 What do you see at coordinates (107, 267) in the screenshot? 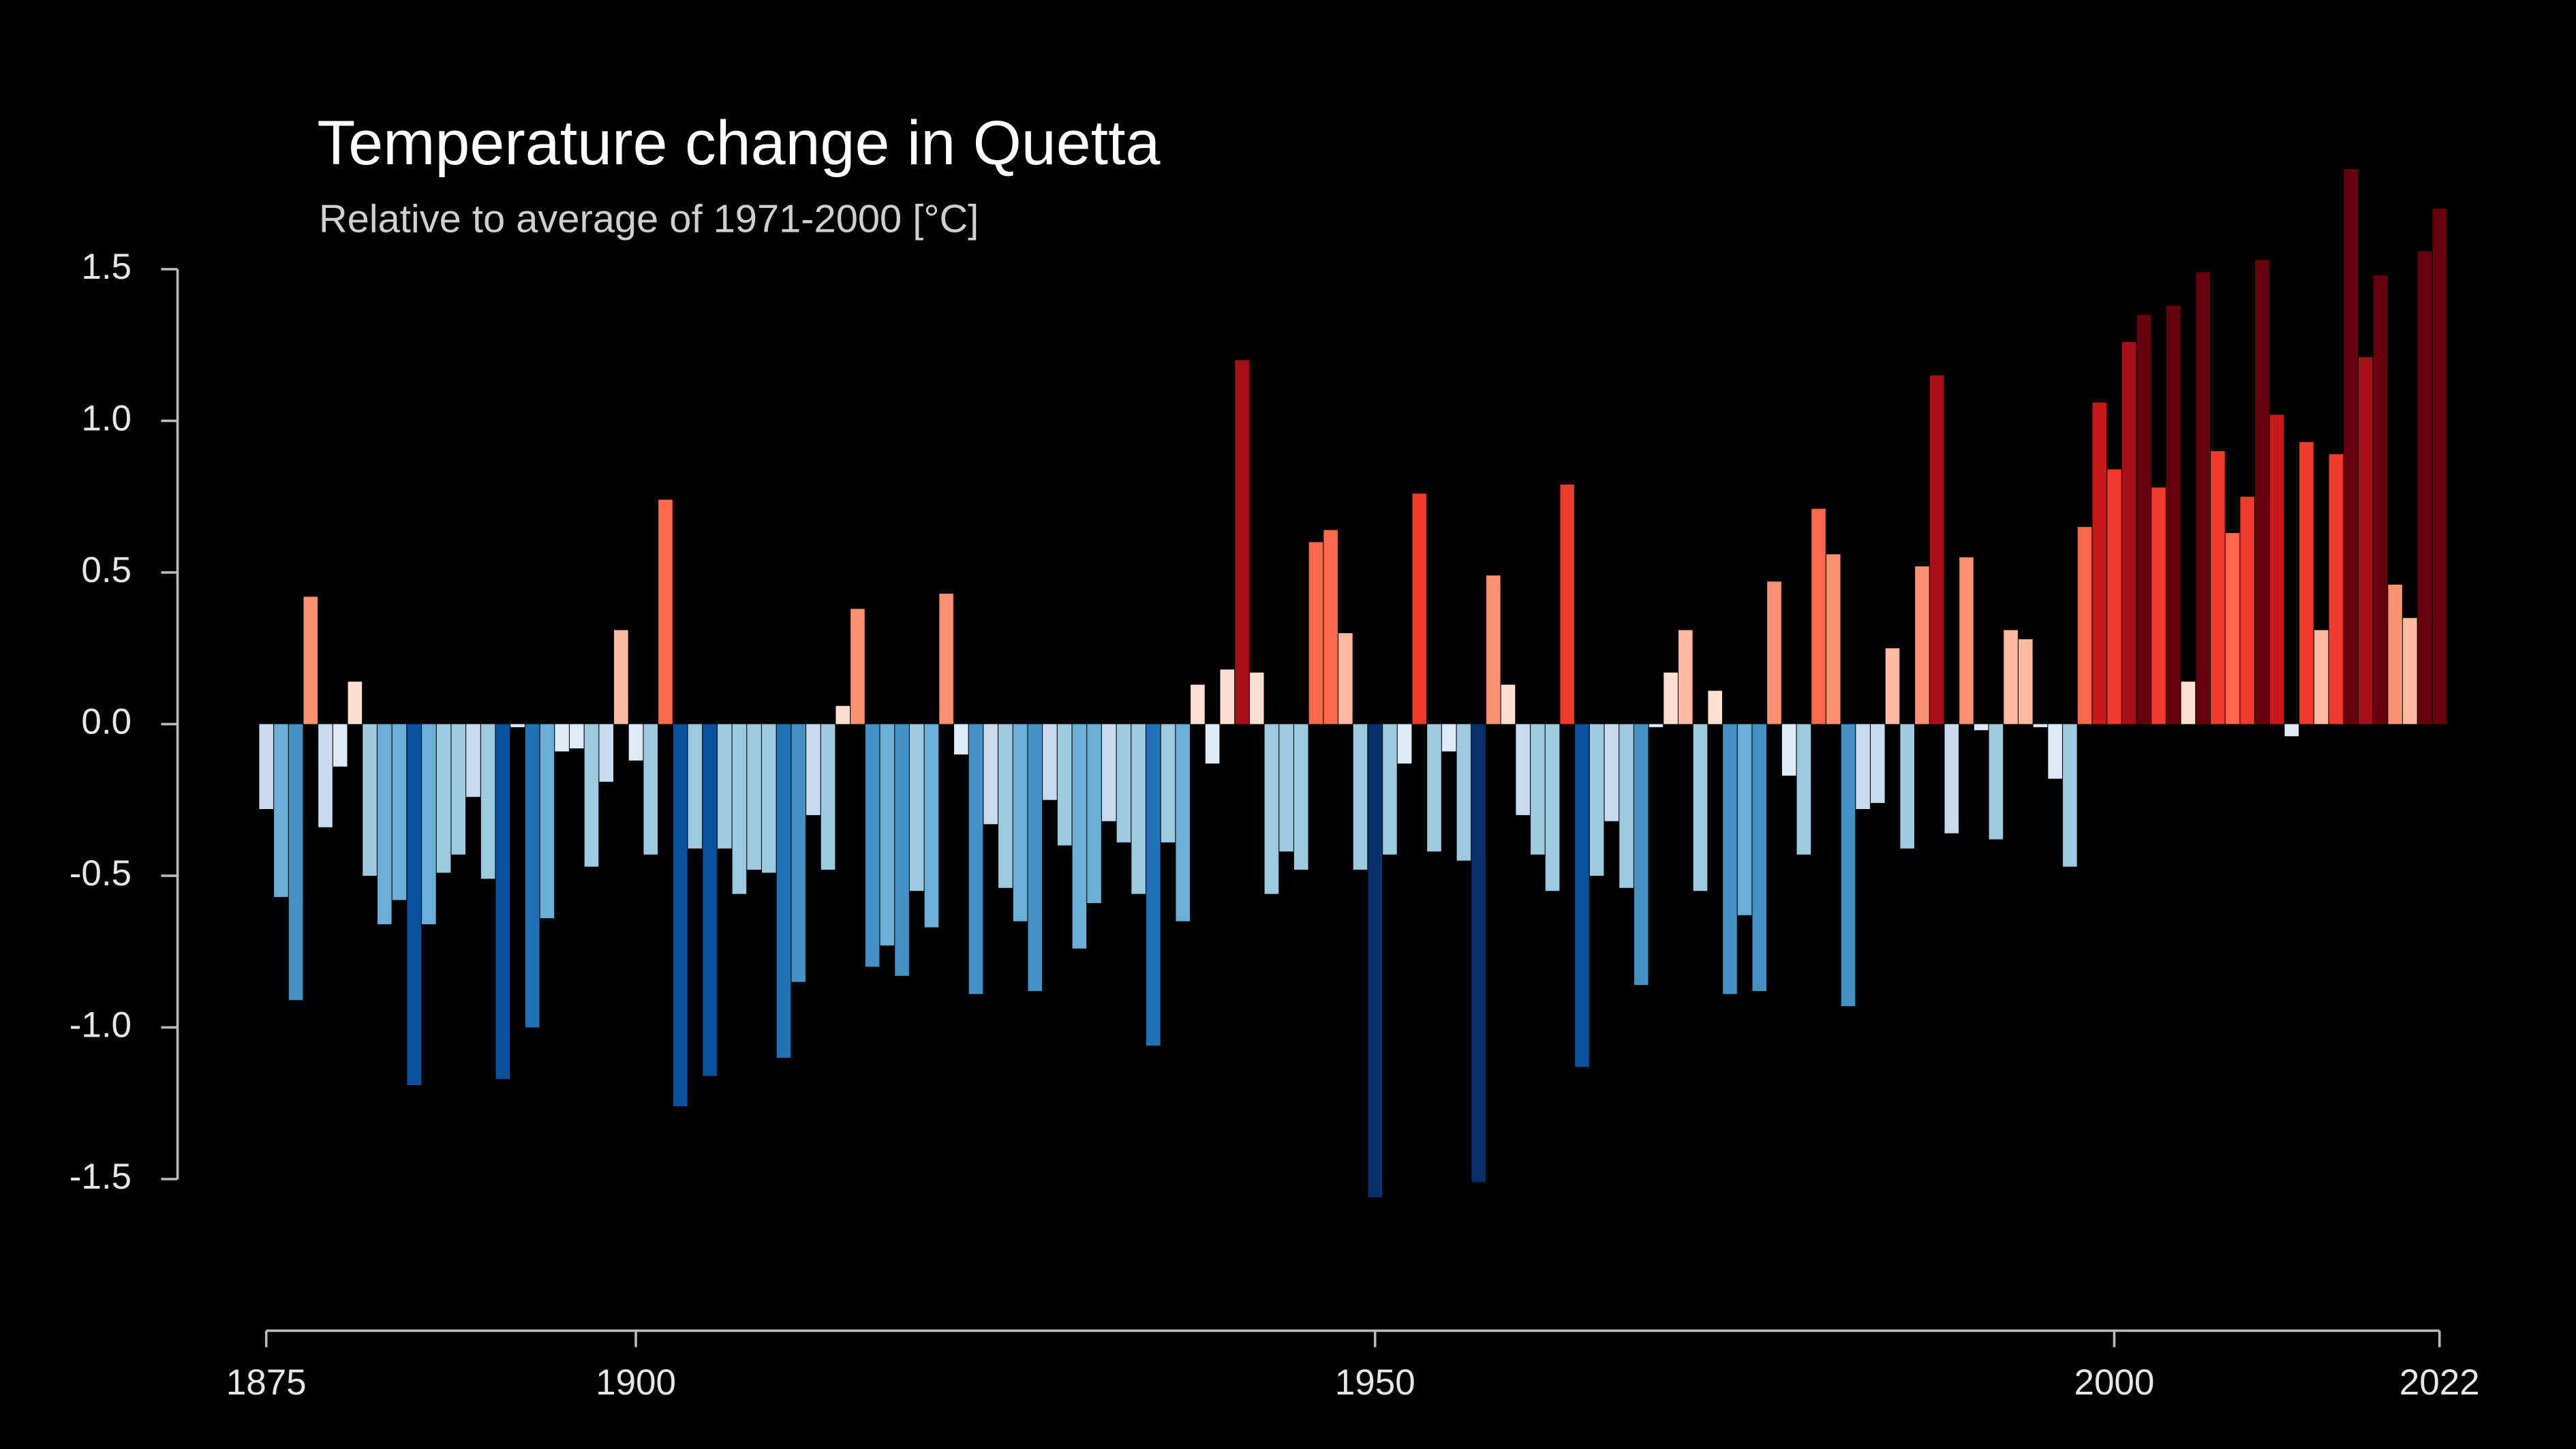
I see `y-tick-label: 1.5` at bounding box center [107, 267].